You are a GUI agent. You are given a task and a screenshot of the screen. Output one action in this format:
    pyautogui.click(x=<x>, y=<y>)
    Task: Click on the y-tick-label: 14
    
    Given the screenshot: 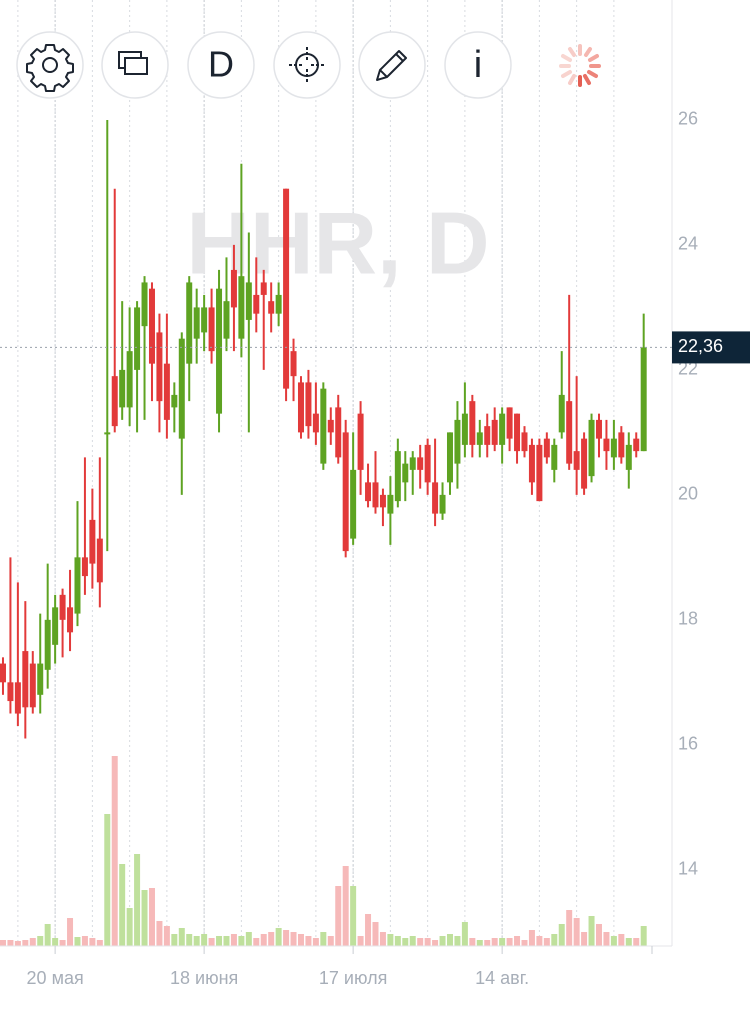 What is the action you would take?
    pyautogui.click(x=688, y=869)
    